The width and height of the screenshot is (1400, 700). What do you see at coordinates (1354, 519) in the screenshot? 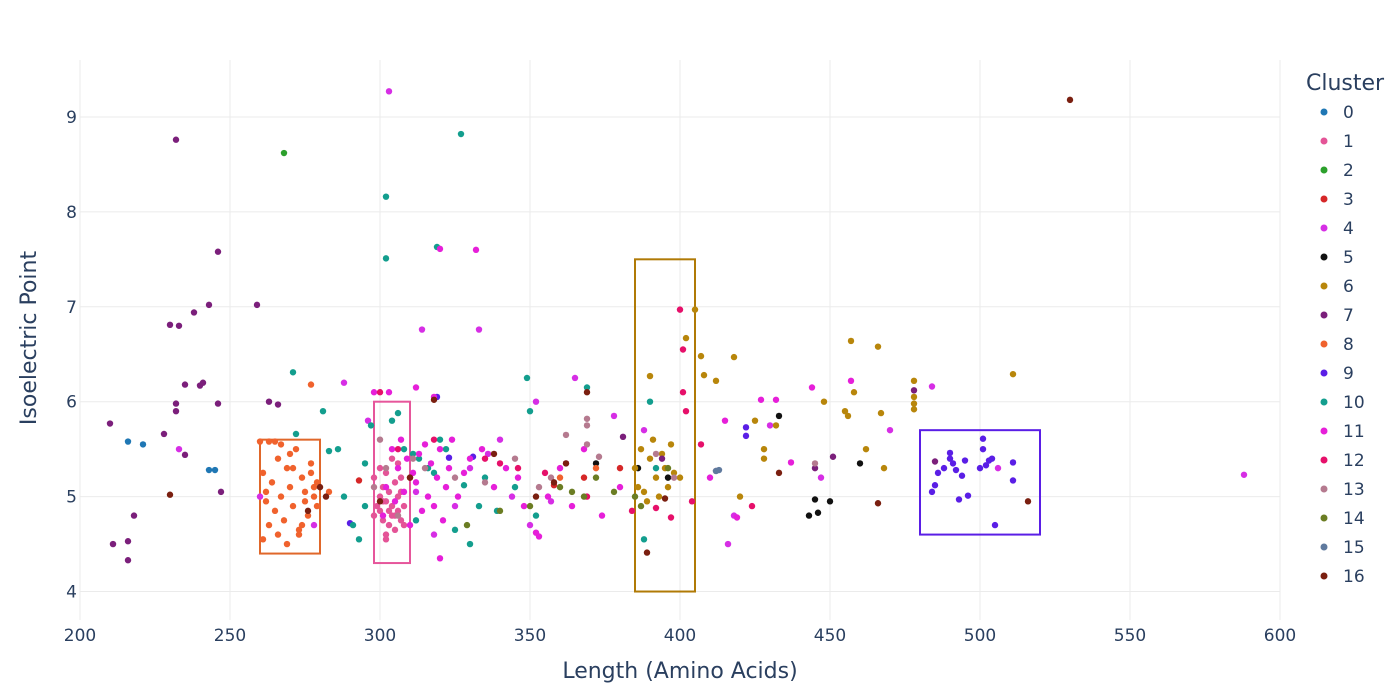
I see `legend-label: 14` at bounding box center [1354, 519].